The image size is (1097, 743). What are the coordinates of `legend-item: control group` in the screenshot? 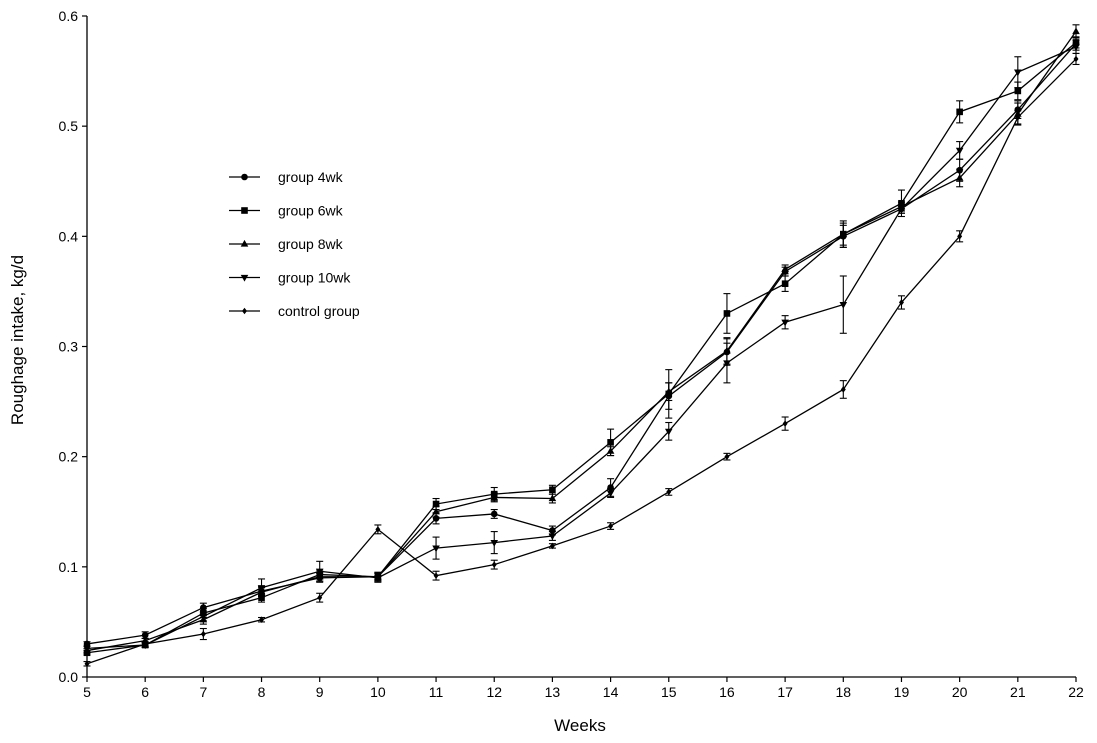 It's located at (294, 311).